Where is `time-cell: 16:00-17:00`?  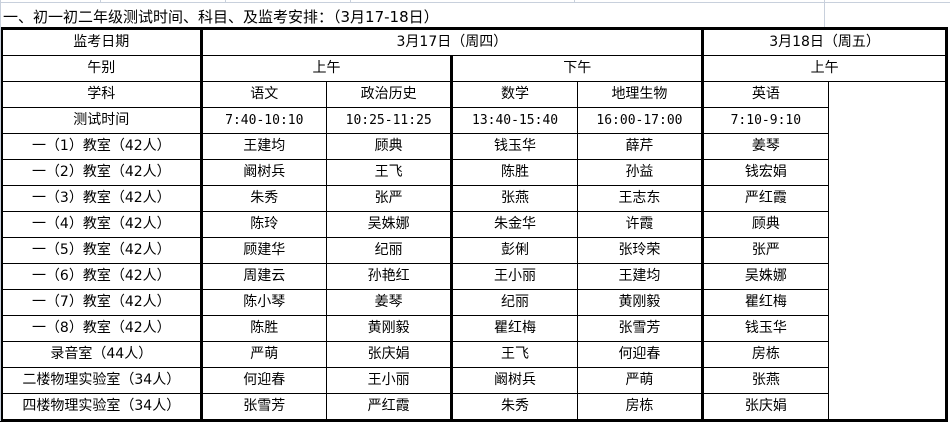
time-cell: 16:00-17:00 is located at coordinates (640, 120).